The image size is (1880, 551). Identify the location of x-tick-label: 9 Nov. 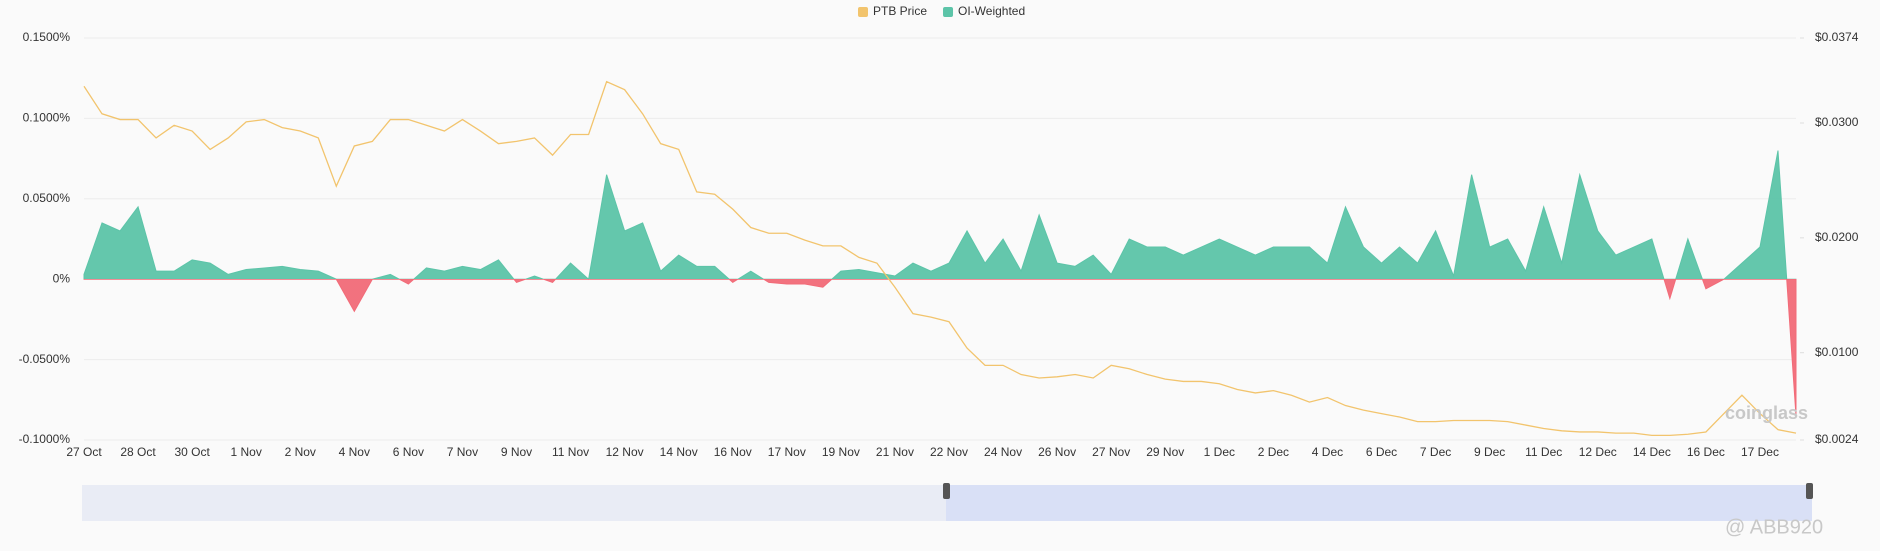
(516, 452).